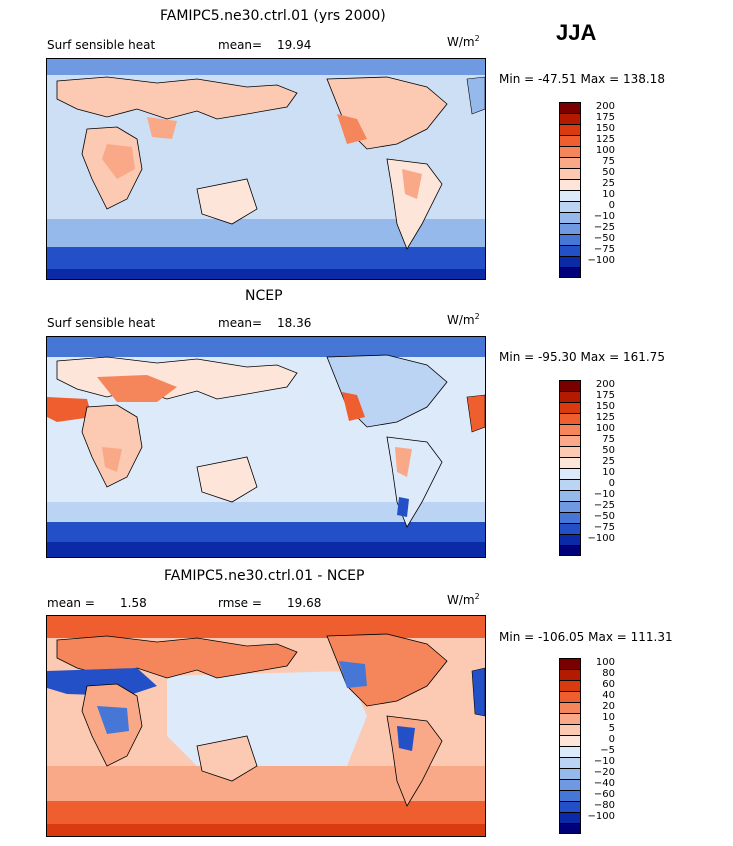  What do you see at coordinates (463, 319) in the screenshot?
I see `panel2-units: W/m2` at bounding box center [463, 319].